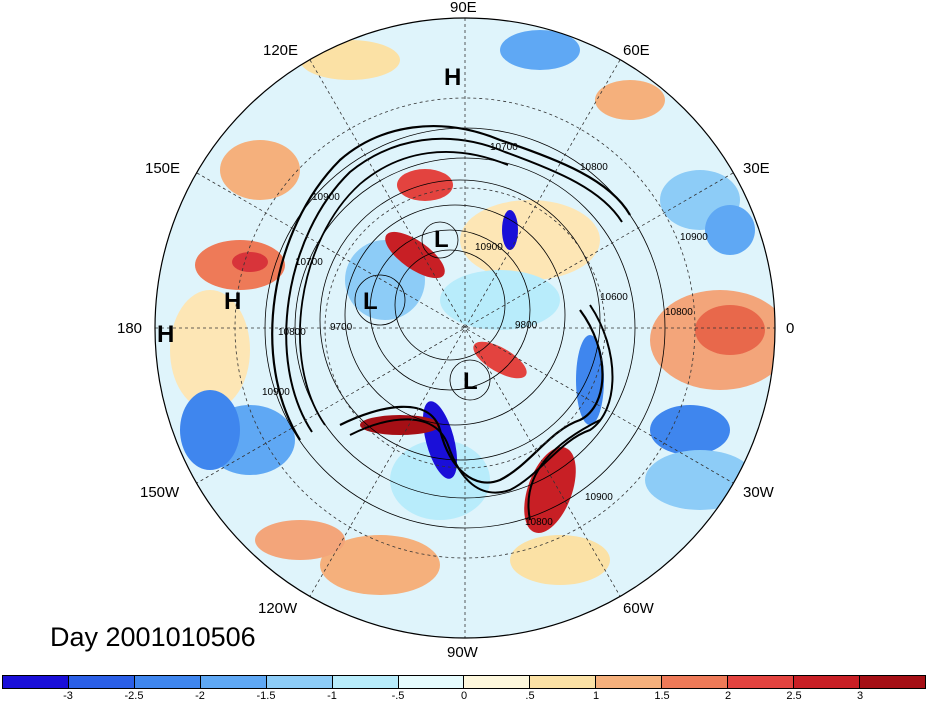  I want to click on colorbar, so click(464, 682).